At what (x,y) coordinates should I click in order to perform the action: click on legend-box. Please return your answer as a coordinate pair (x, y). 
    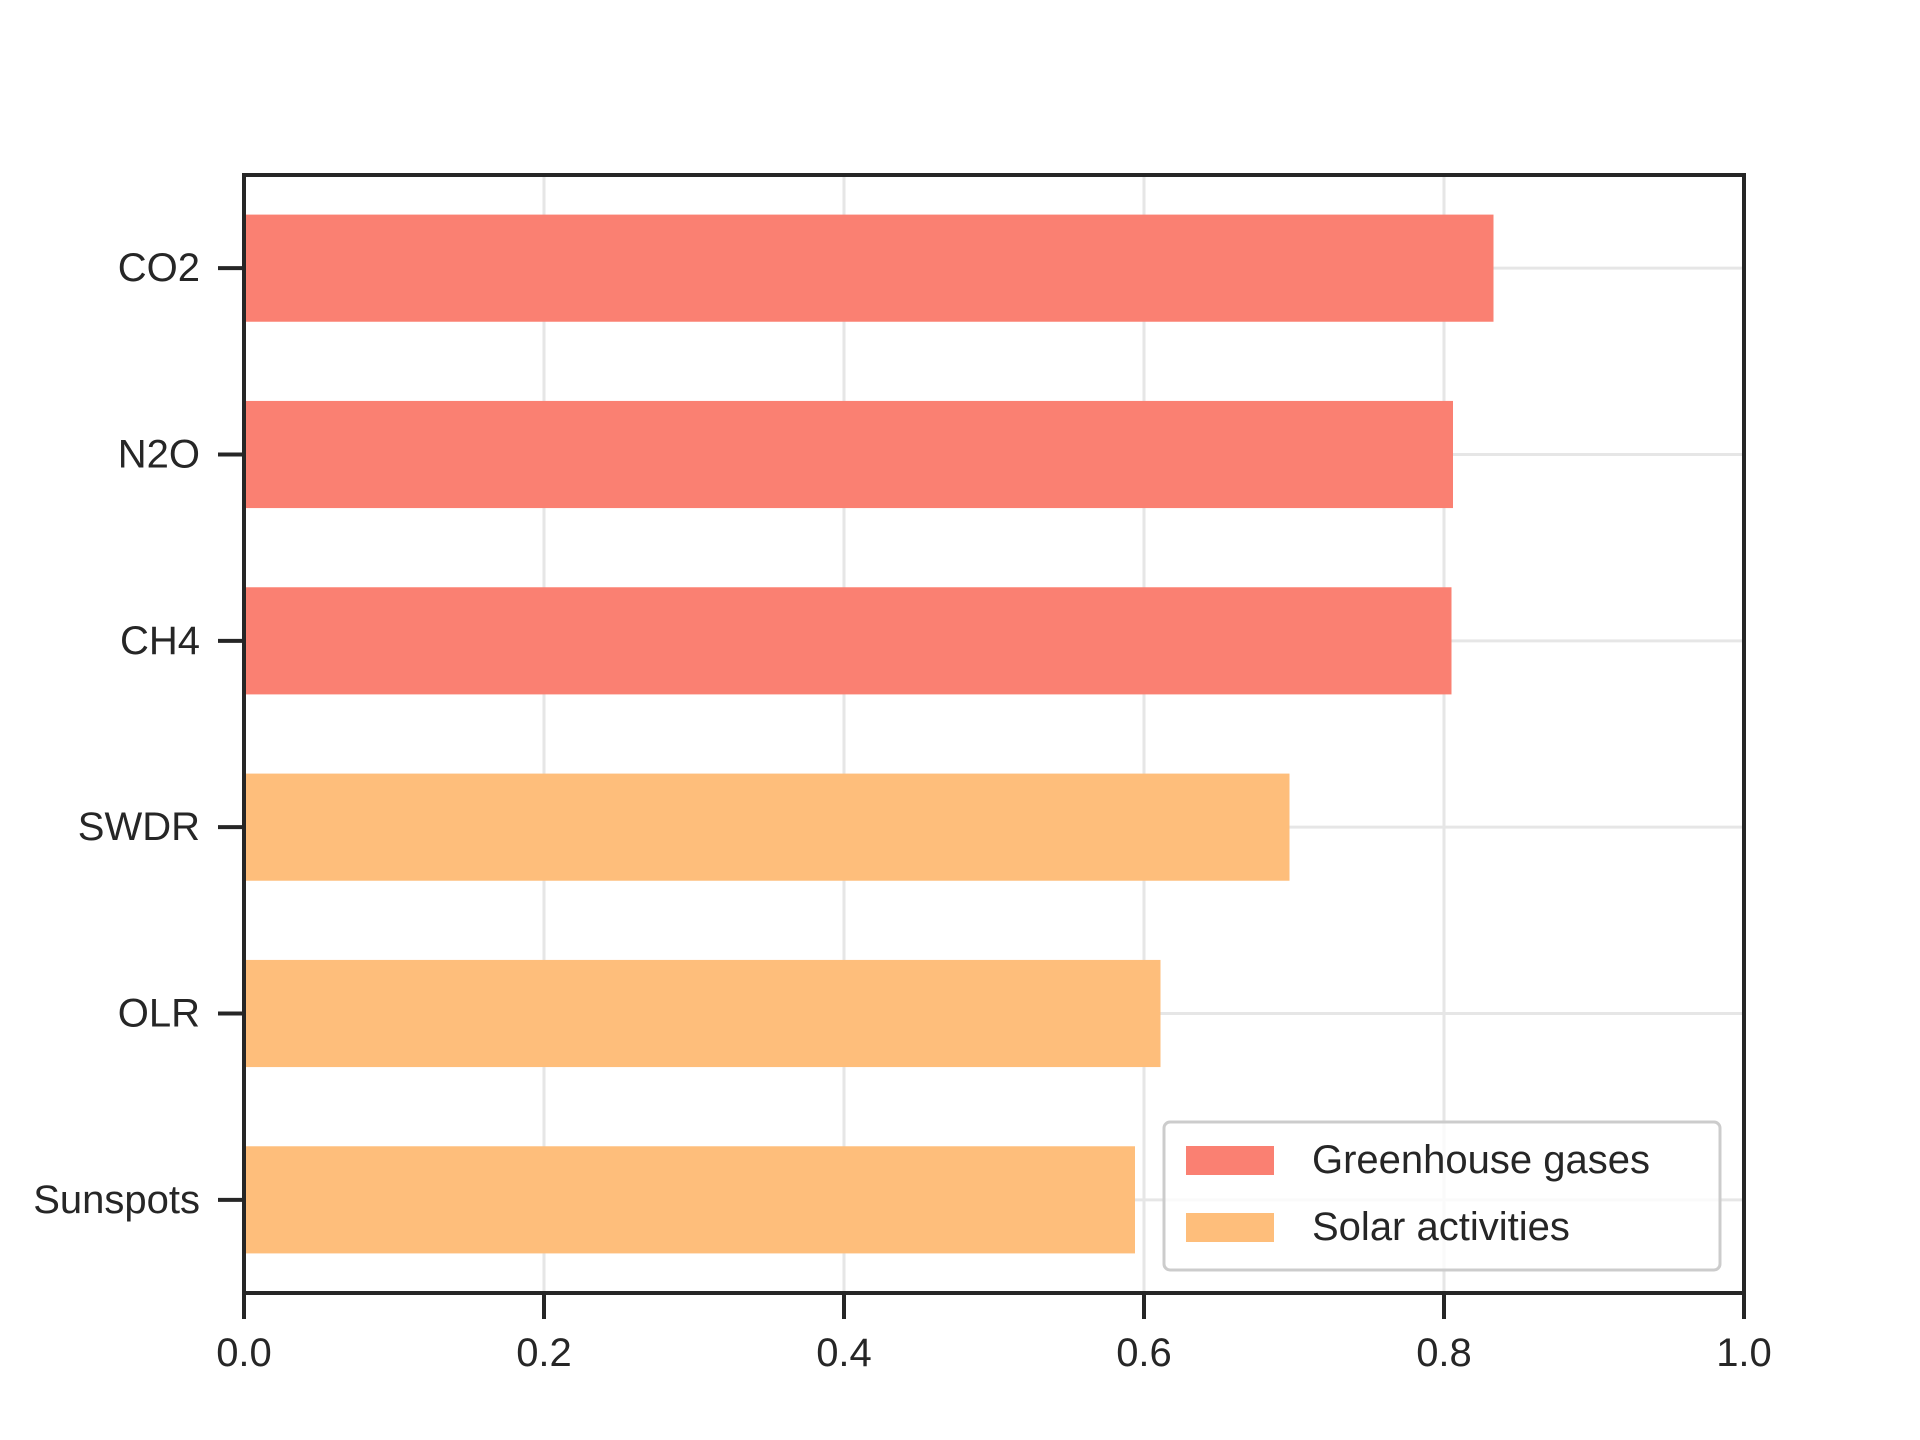
    Looking at the image, I should click on (1442, 1196).